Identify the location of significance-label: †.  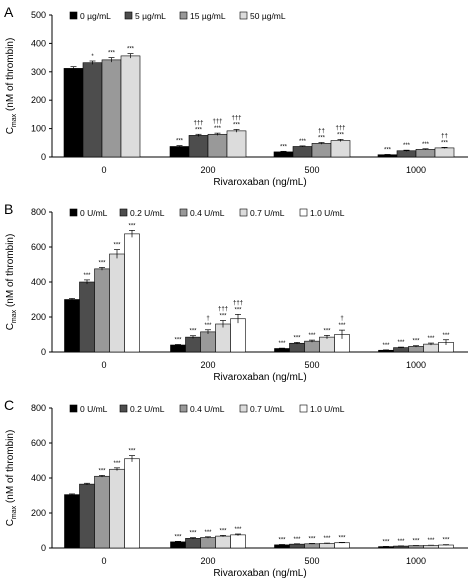
(341, 319).